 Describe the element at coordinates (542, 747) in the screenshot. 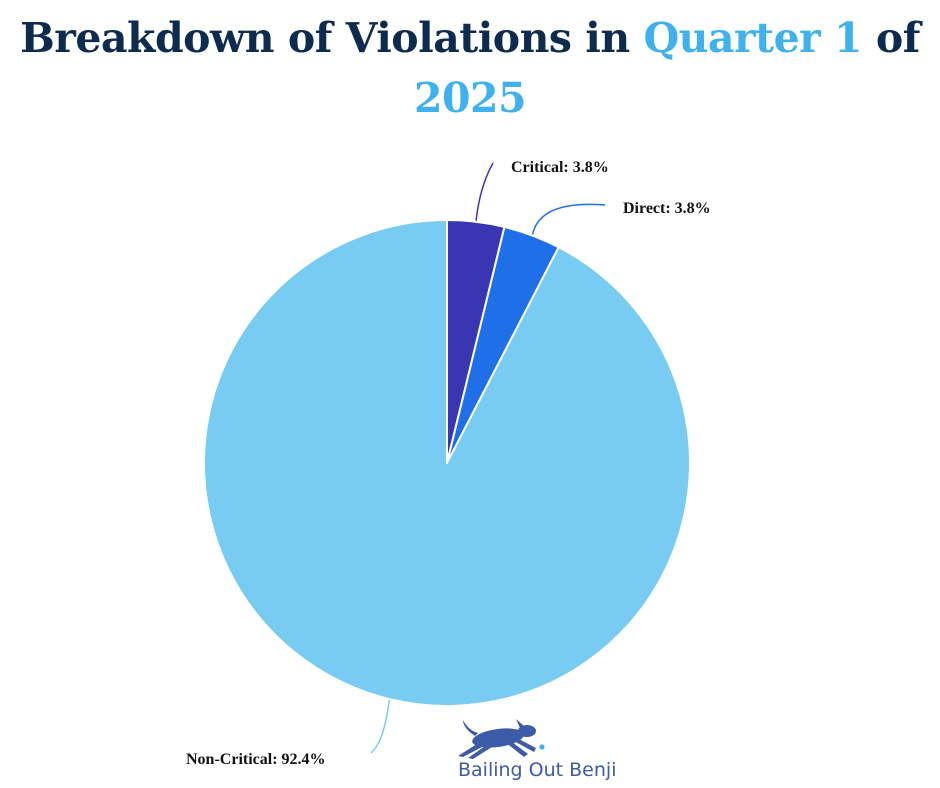

I see `brand-dot` at that location.